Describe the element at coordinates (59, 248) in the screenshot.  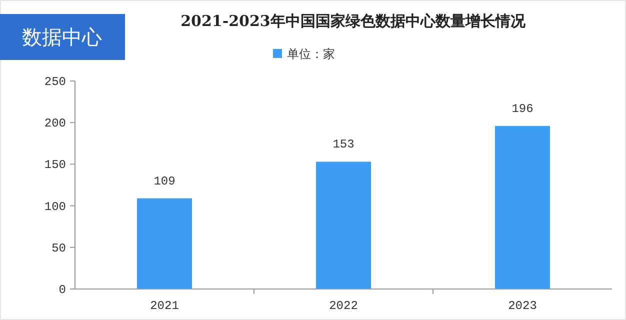
I see `y-tick-label: 50` at that location.